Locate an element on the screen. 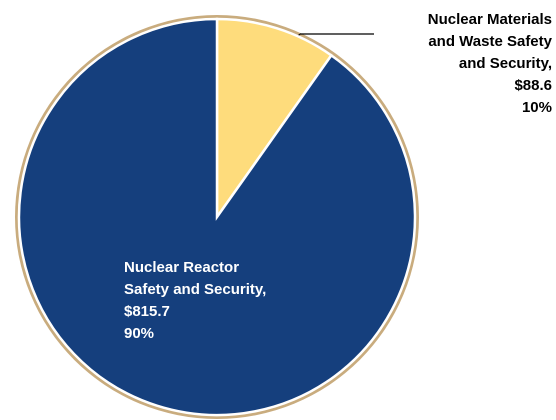 The image size is (556, 420). pie-slice is located at coordinates (274, 119).